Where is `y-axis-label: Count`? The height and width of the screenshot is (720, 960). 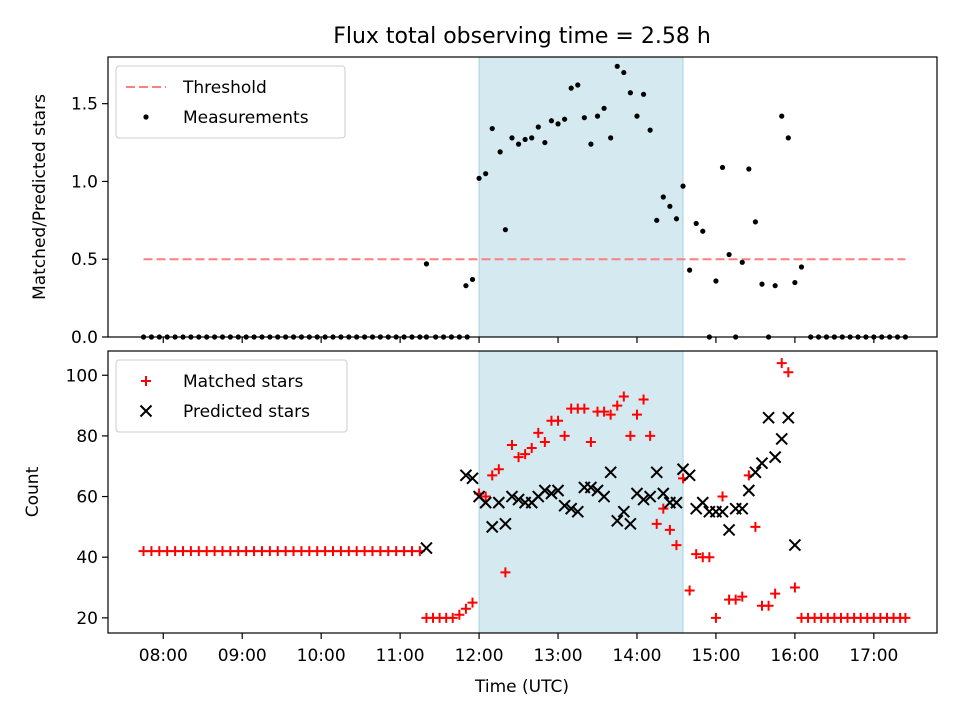 y-axis-label: Count is located at coordinates (33, 491).